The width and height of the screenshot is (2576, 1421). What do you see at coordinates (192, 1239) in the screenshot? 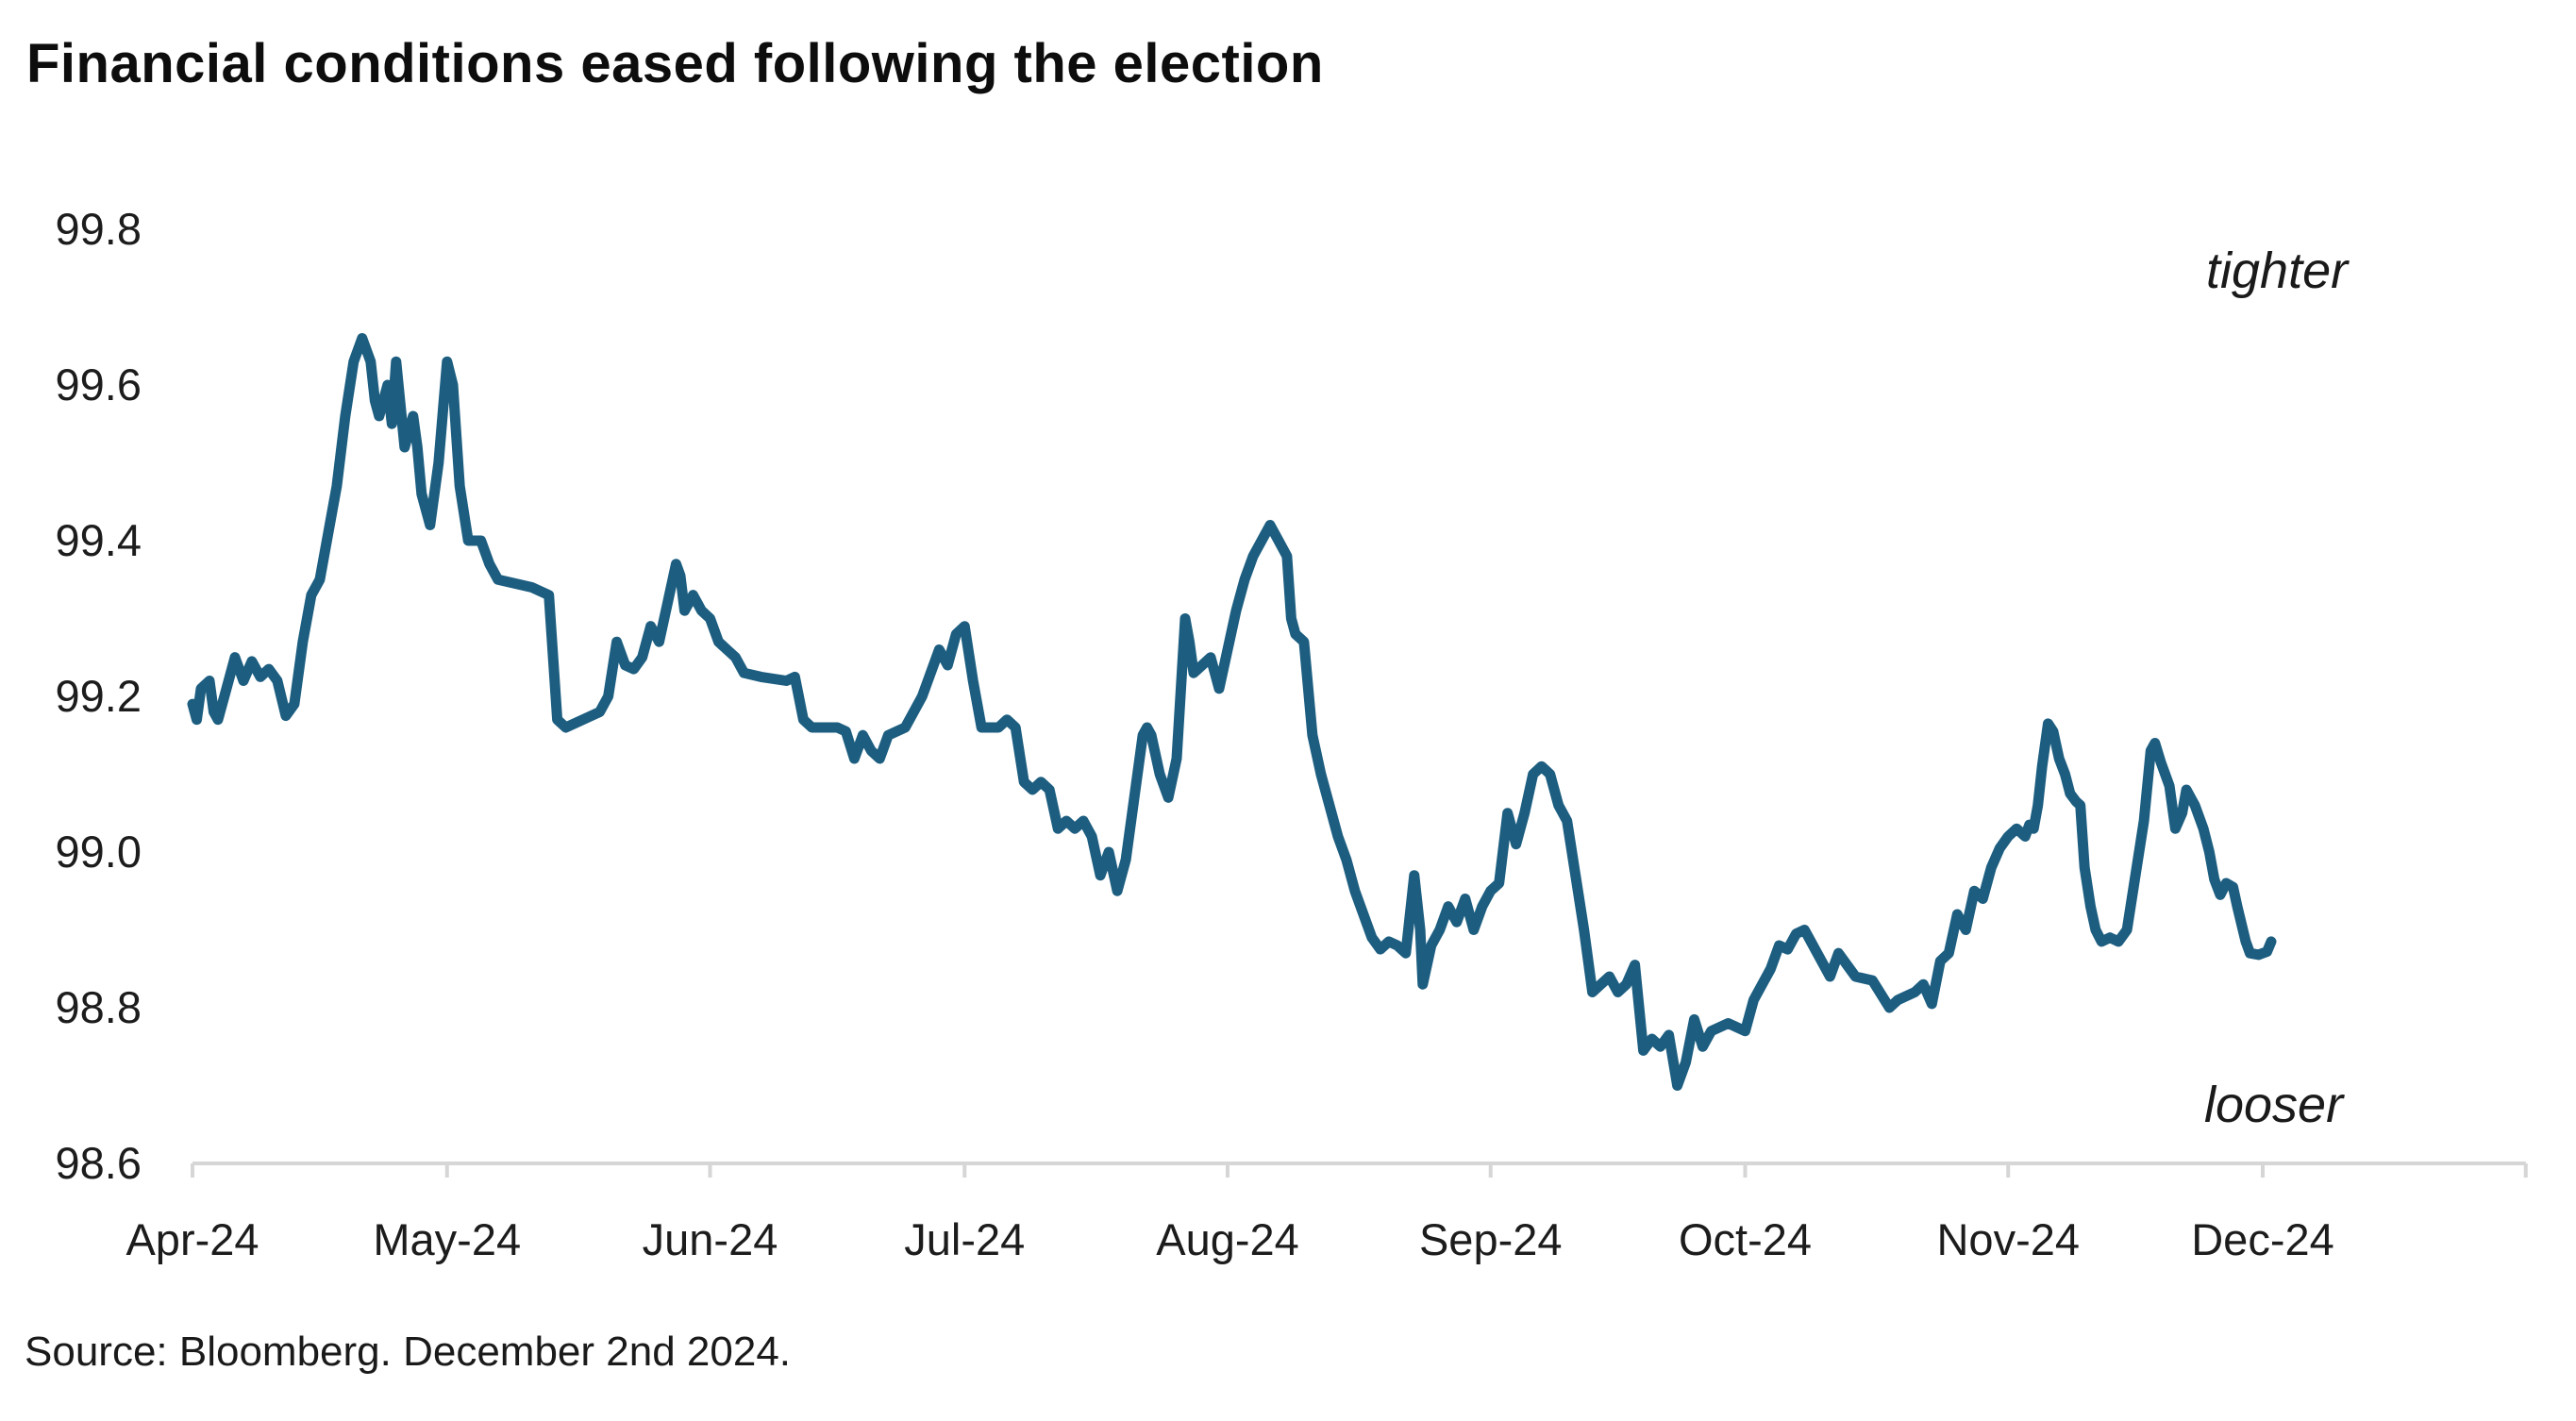
I see `x-axis-label: Apr-24` at bounding box center [192, 1239].